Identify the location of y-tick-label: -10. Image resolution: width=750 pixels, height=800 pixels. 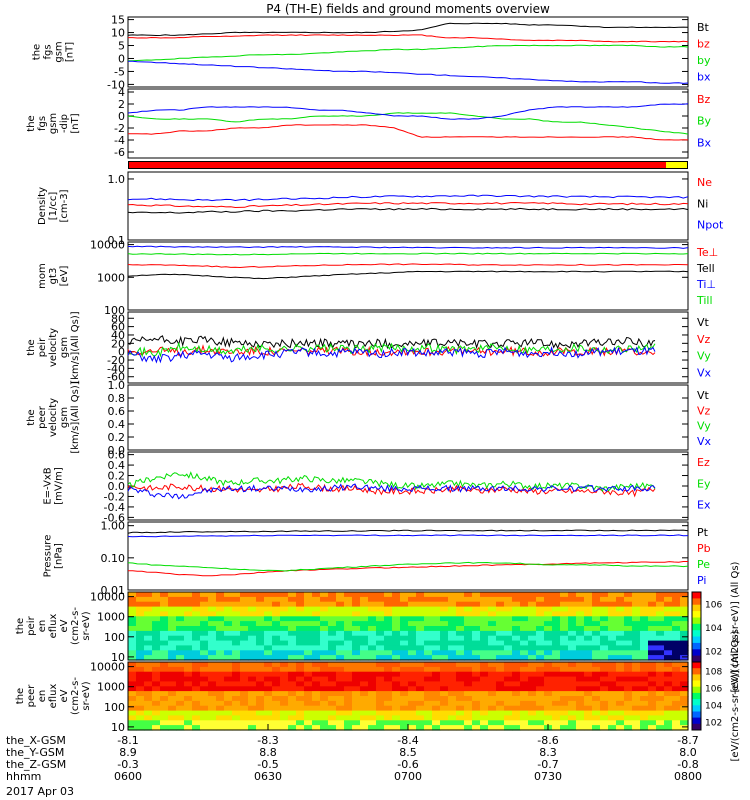
(116, 84).